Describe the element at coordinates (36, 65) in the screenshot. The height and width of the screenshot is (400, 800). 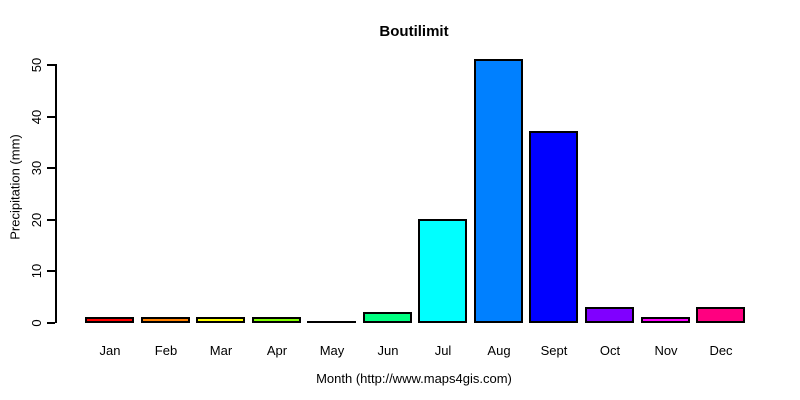
I see `y-tick-label-50: 50` at that location.